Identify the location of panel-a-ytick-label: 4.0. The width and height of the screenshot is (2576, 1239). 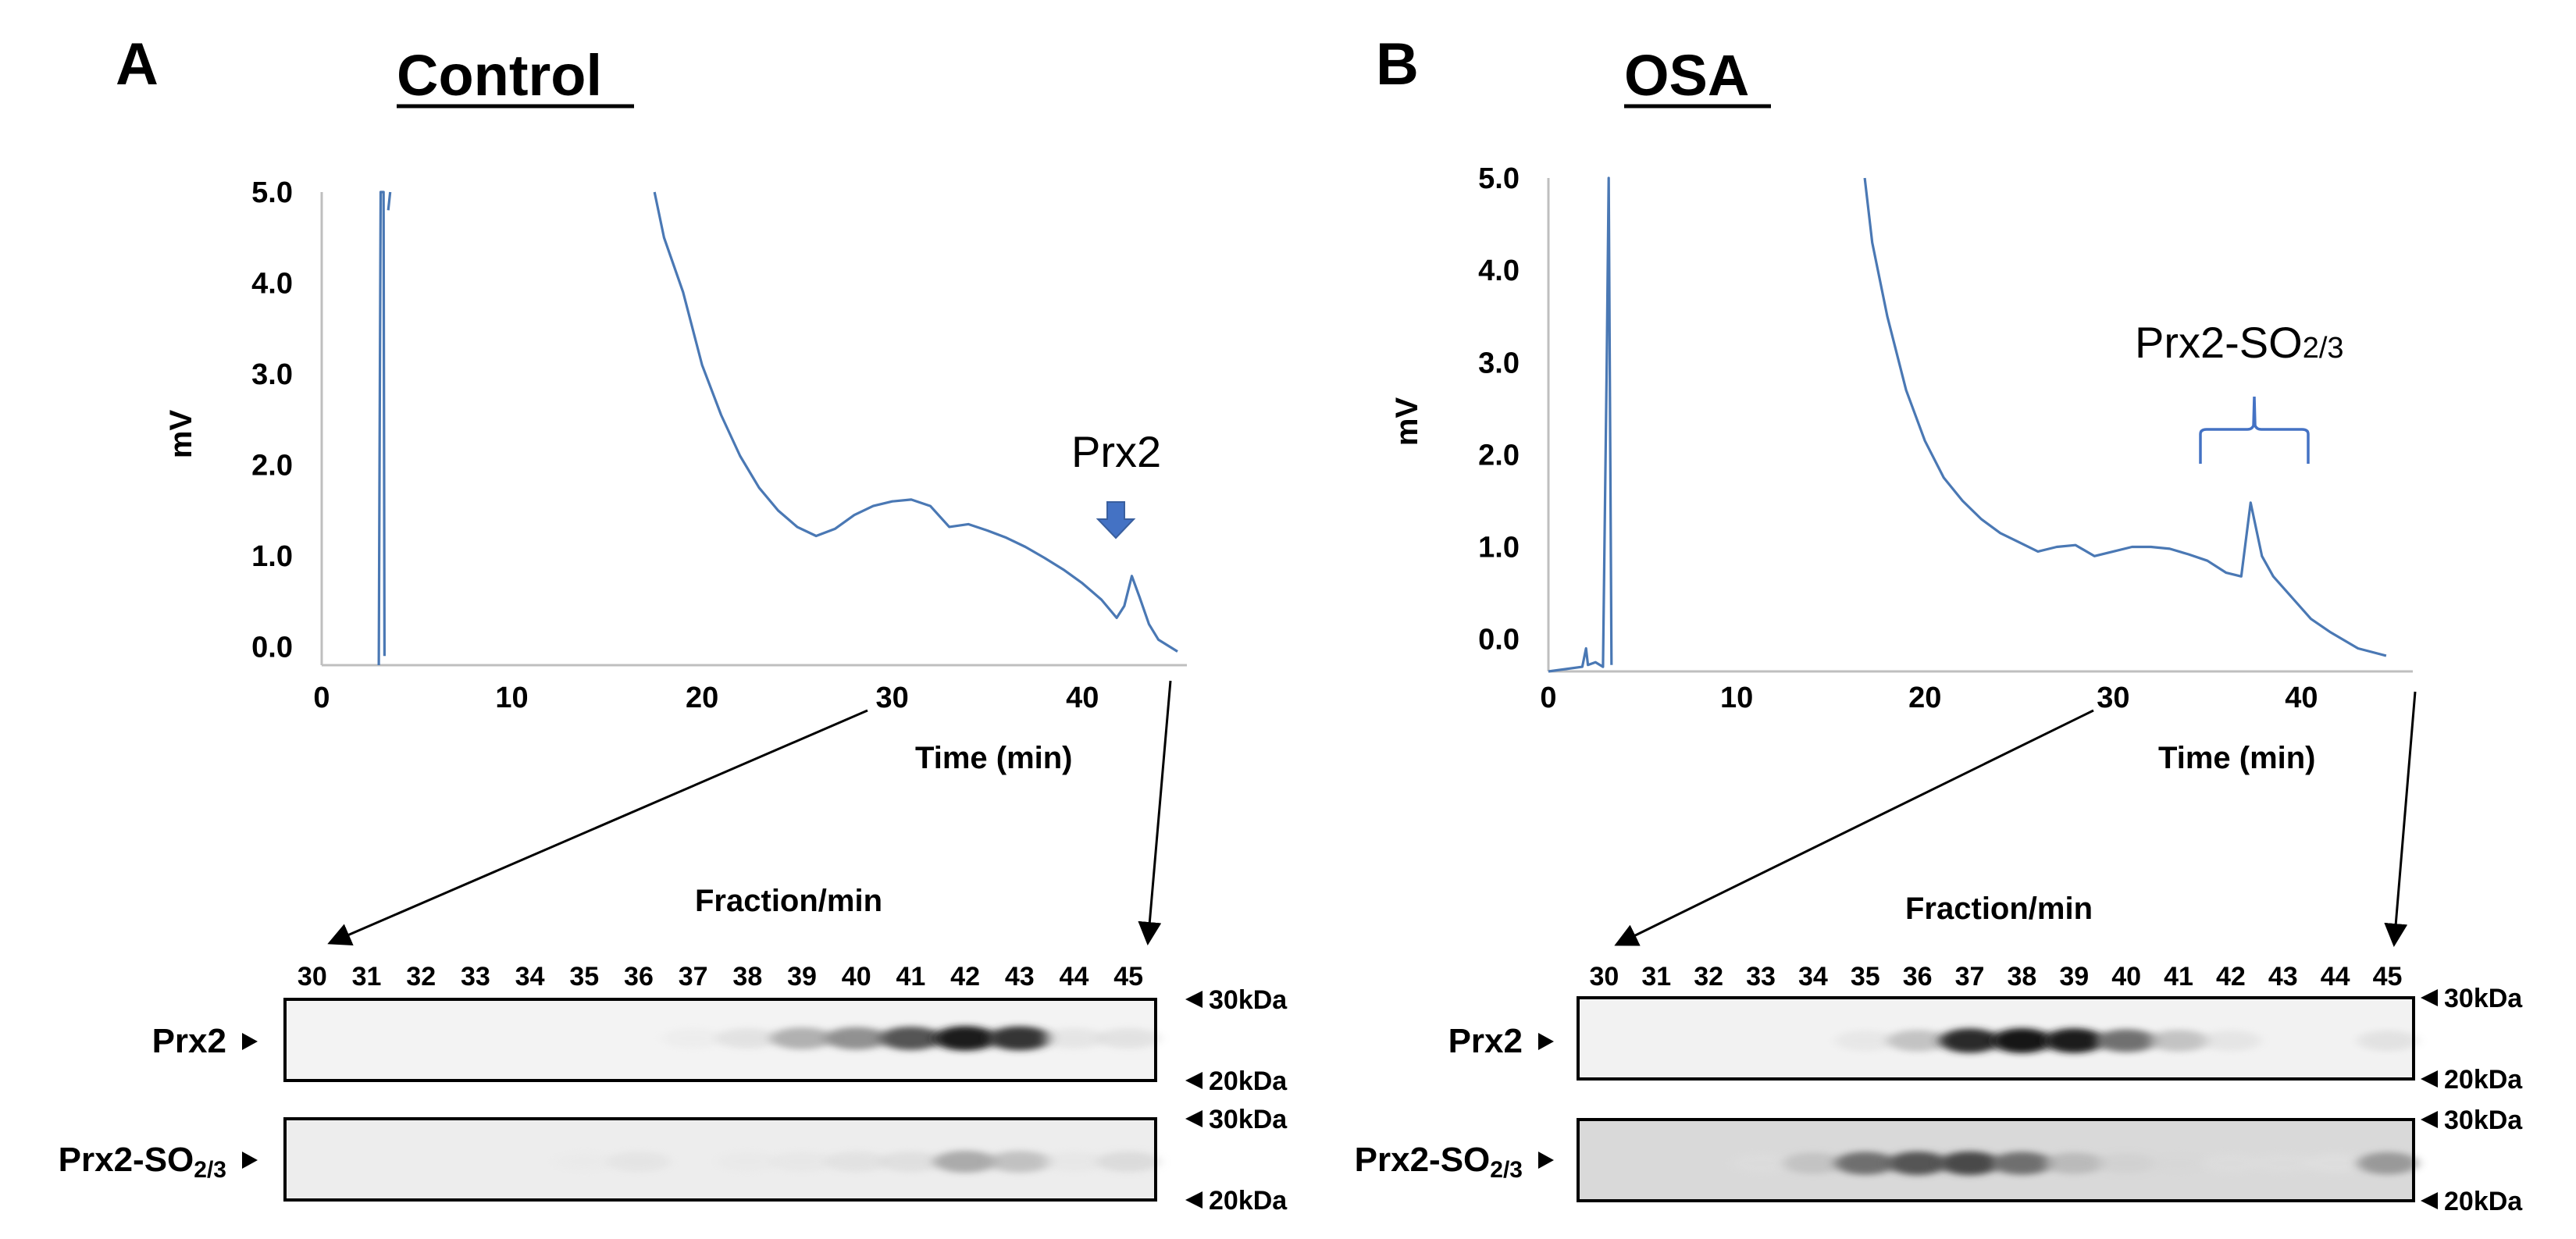
(272, 284).